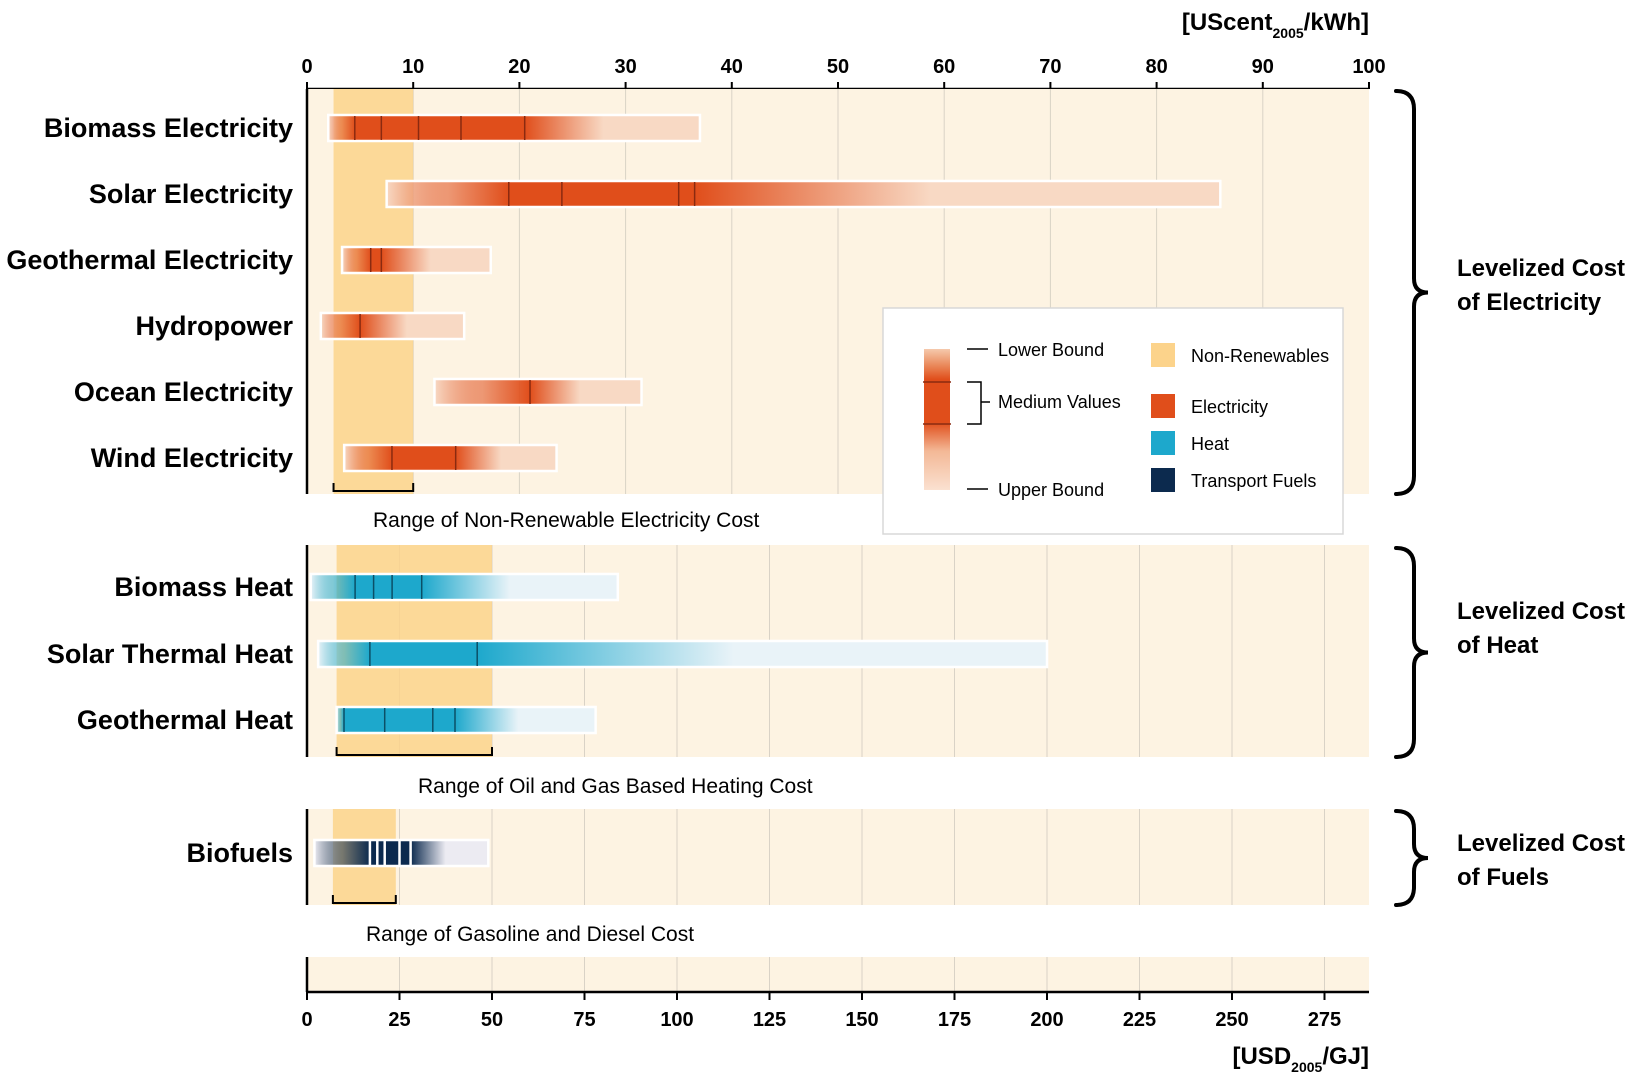 Image resolution: width=1631 pixels, height=1074 pixels. What do you see at coordinates (373, 291) in the screenshot?
I see `nonrenewable-band` at bounding box center [373, 291].